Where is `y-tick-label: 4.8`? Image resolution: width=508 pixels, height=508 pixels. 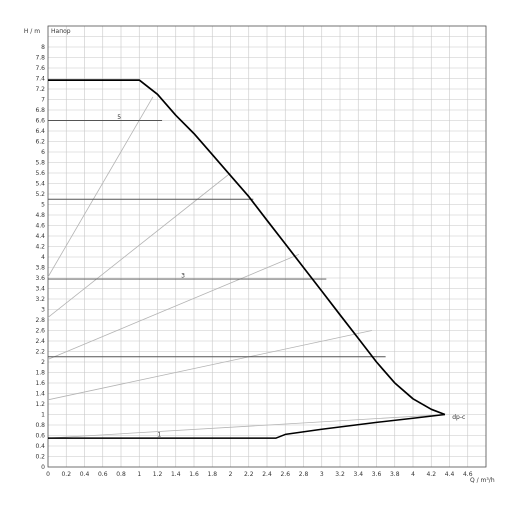
y-tick-label: 4.8 is located at coordinates (40, 215).